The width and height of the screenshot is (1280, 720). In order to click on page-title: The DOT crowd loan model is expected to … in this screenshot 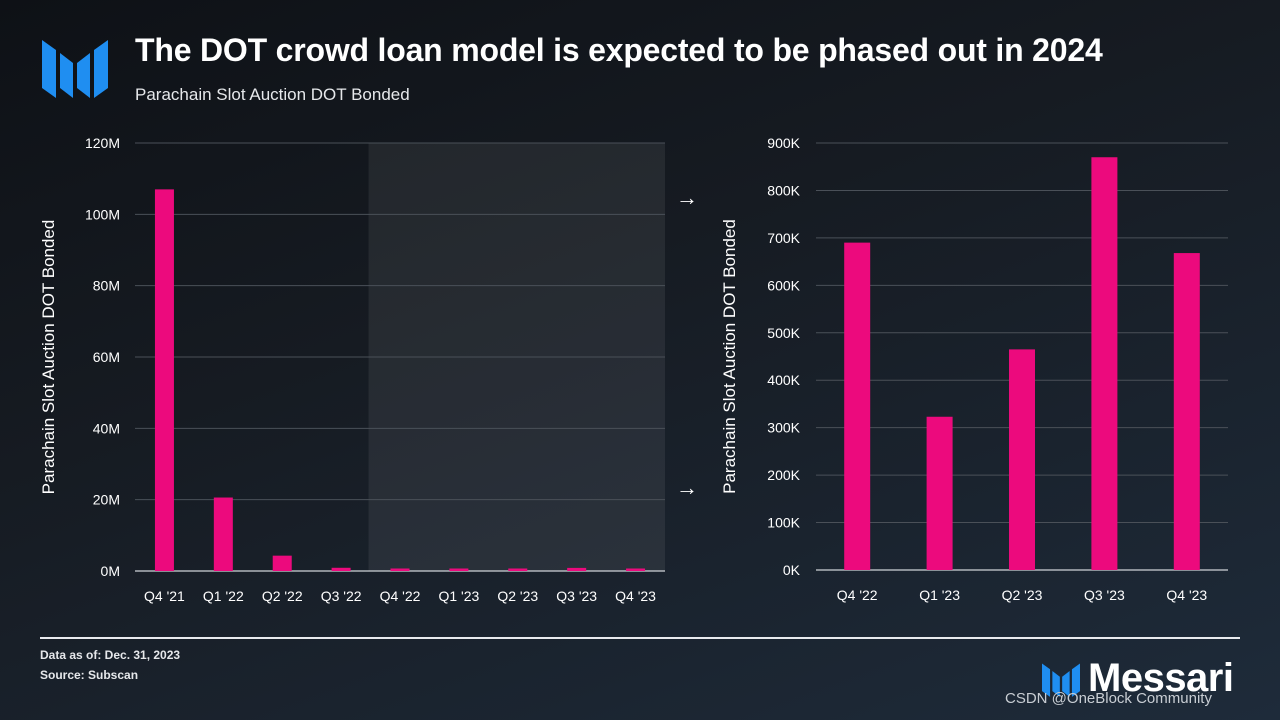, I will do `click(619, 50)`.